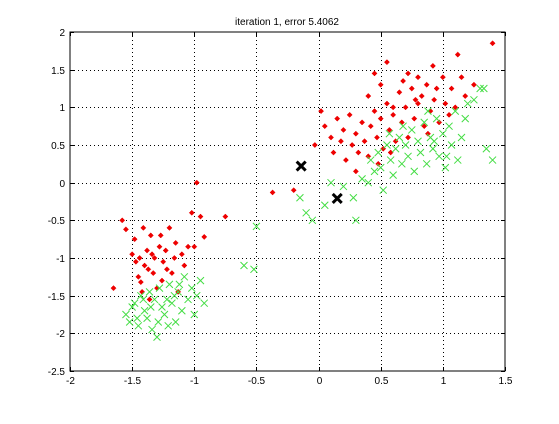 Image resolution: width=559 pixels, height=424 pixels. I want to click on y-tick-label: -1.5, so click(57, 297).